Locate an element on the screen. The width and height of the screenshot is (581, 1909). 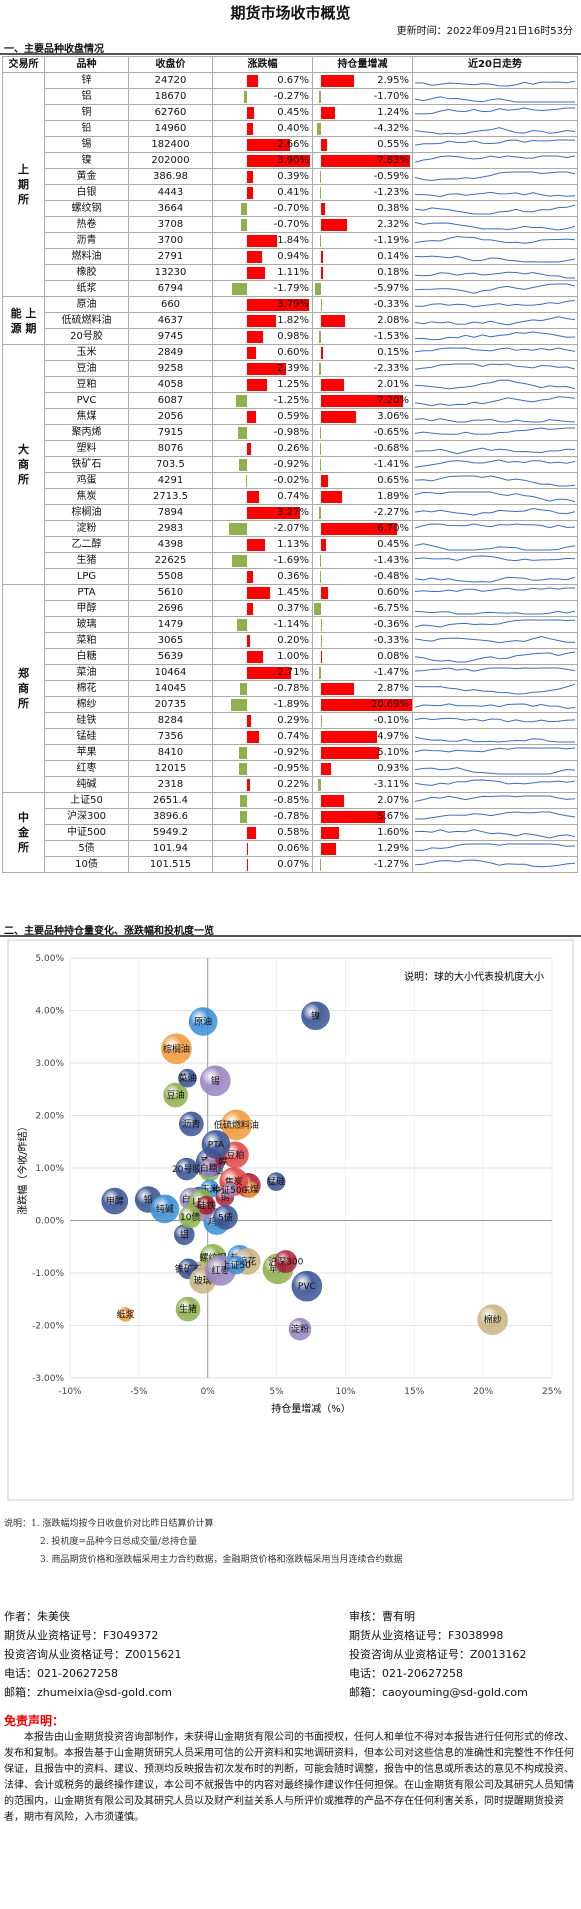
table-row: 硅铁 8284 0.29% -0.10% is located at coordinates (290, 720).